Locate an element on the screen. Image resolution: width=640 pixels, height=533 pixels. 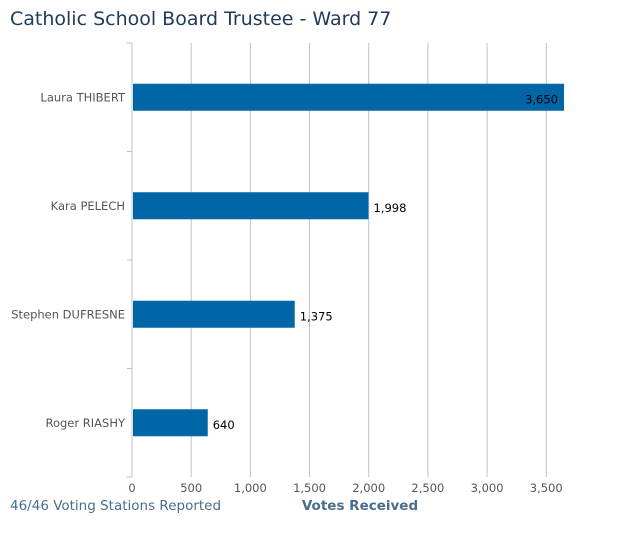
data-label: 3,650 is located at coordinates (541, 99).